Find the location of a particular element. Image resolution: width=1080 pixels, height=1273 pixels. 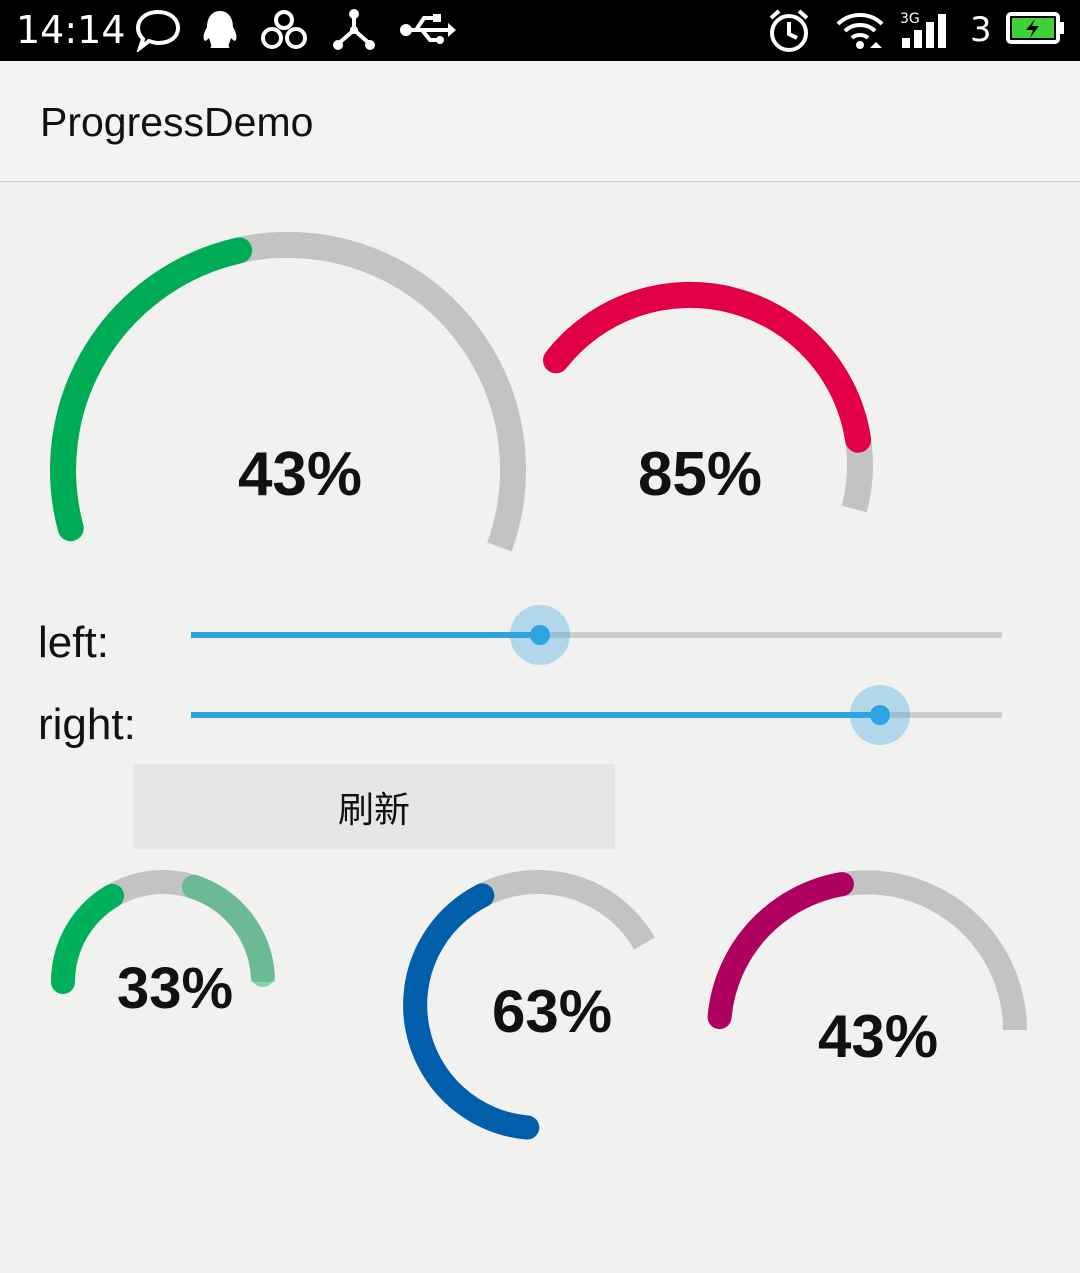

gauge-magenta: 43% is located at coordinates (867, 970).